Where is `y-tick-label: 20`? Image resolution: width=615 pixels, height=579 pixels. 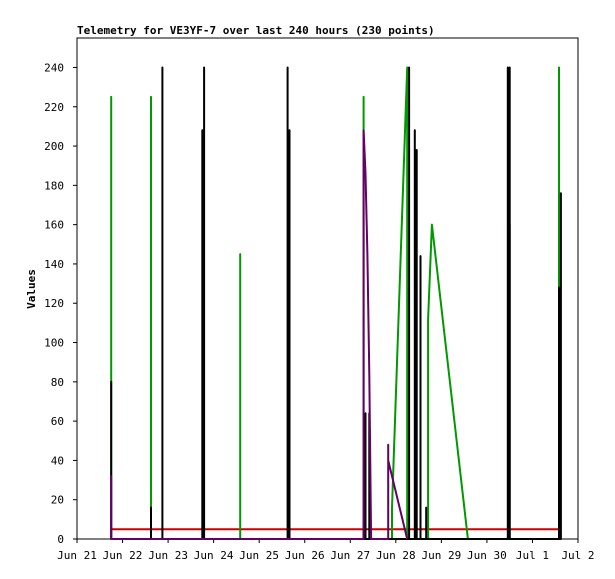
y-tick-label: 20 is located at coordinates (57, 500).